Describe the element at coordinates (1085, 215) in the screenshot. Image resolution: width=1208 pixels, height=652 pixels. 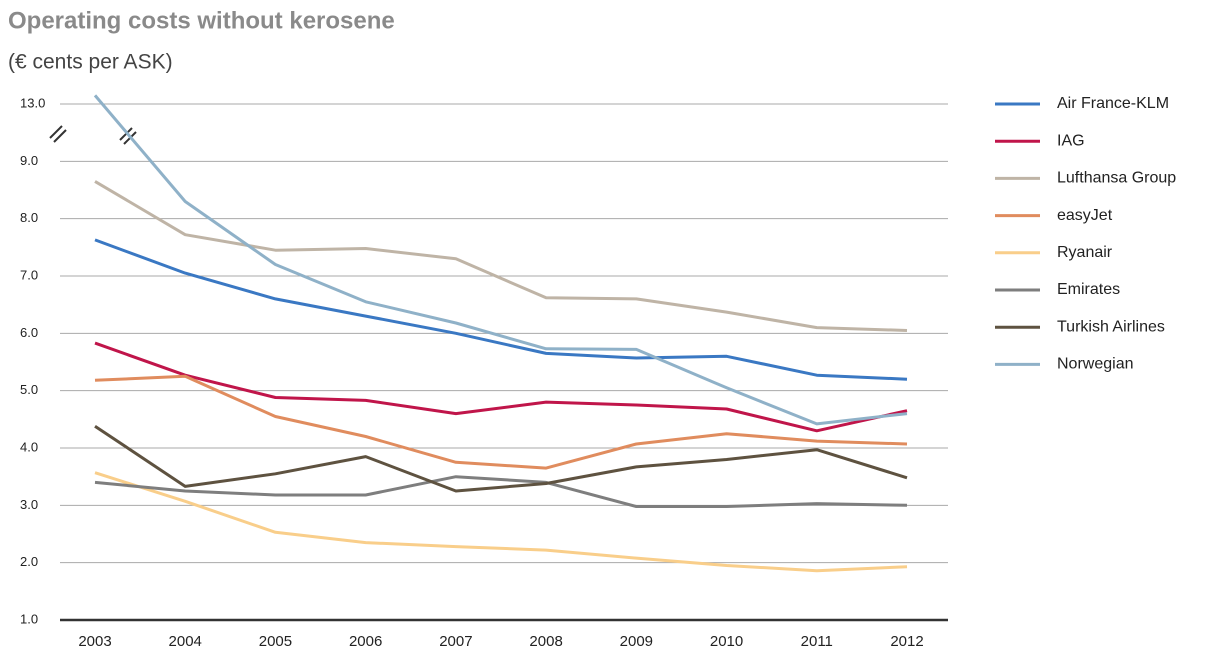
I see `legend-label: easyJet` at that location.